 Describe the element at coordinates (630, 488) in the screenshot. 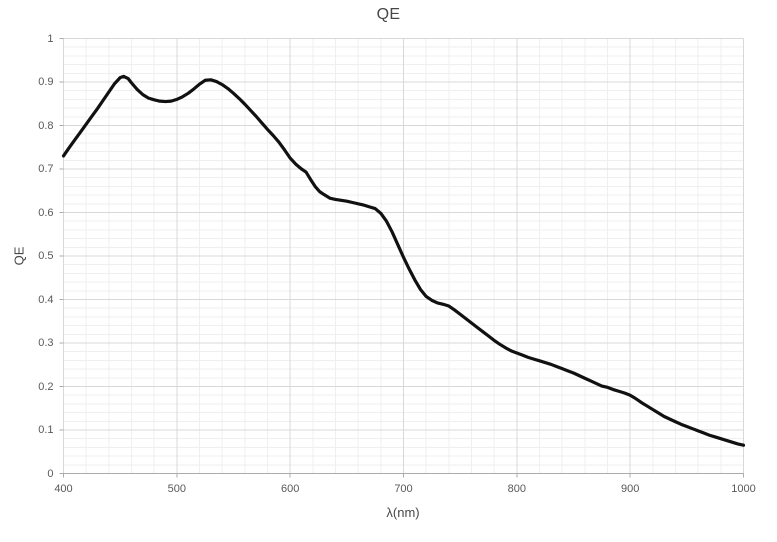

I see `x-tick-label: 900` at that location.